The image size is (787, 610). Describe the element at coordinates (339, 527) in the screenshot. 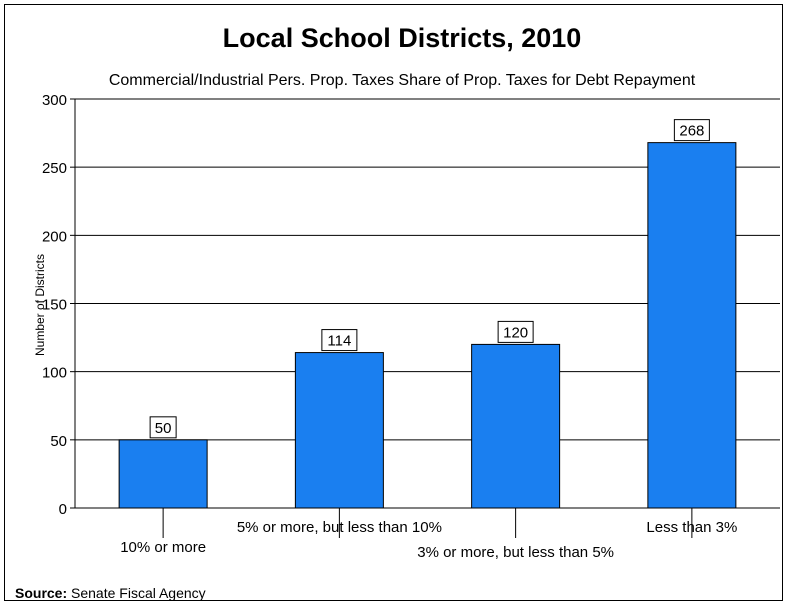

I see `x-tick-label: 5% or more, but less than 10%` at that location.